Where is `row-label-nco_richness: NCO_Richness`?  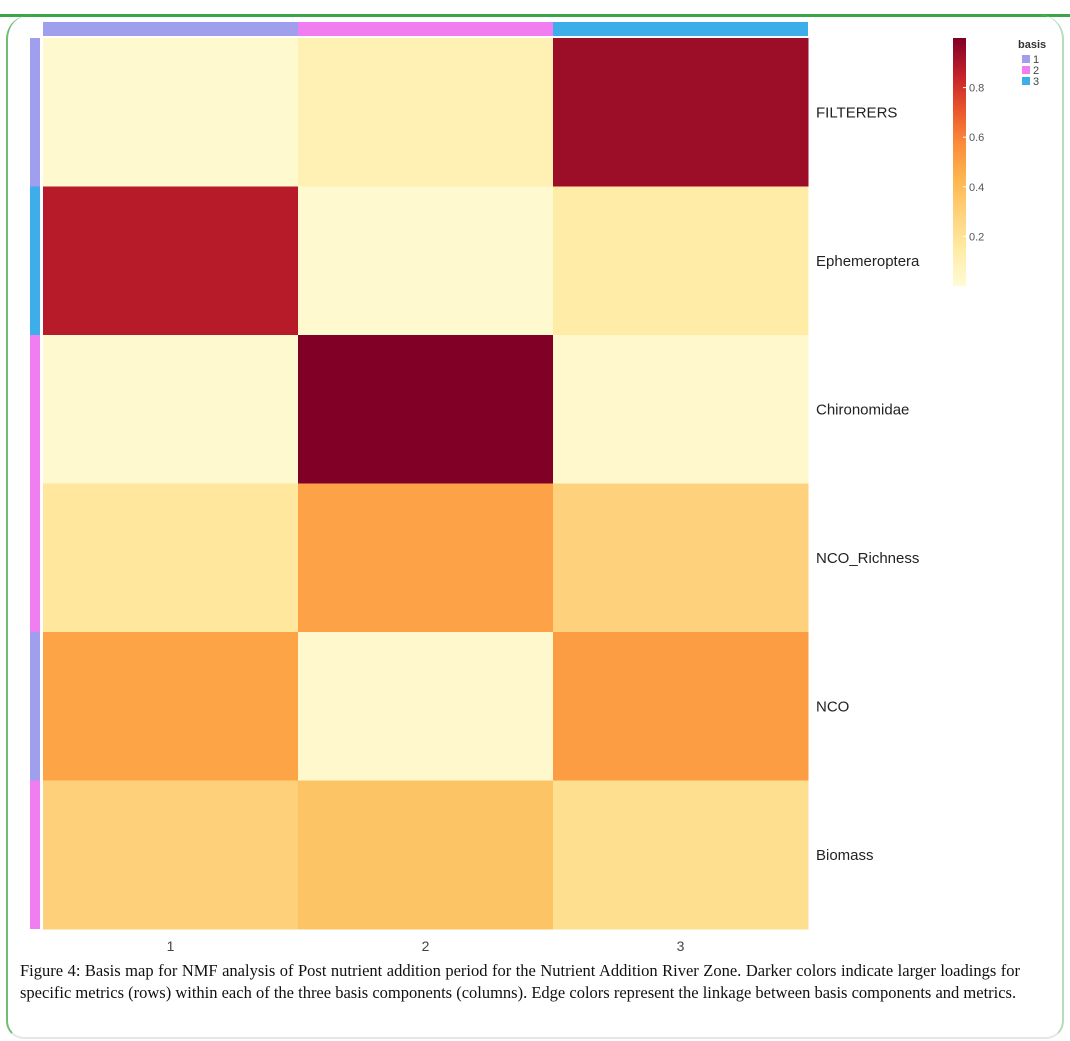 row-label-nco_richness: NCO_Richness is located at coordinates (867, 558).